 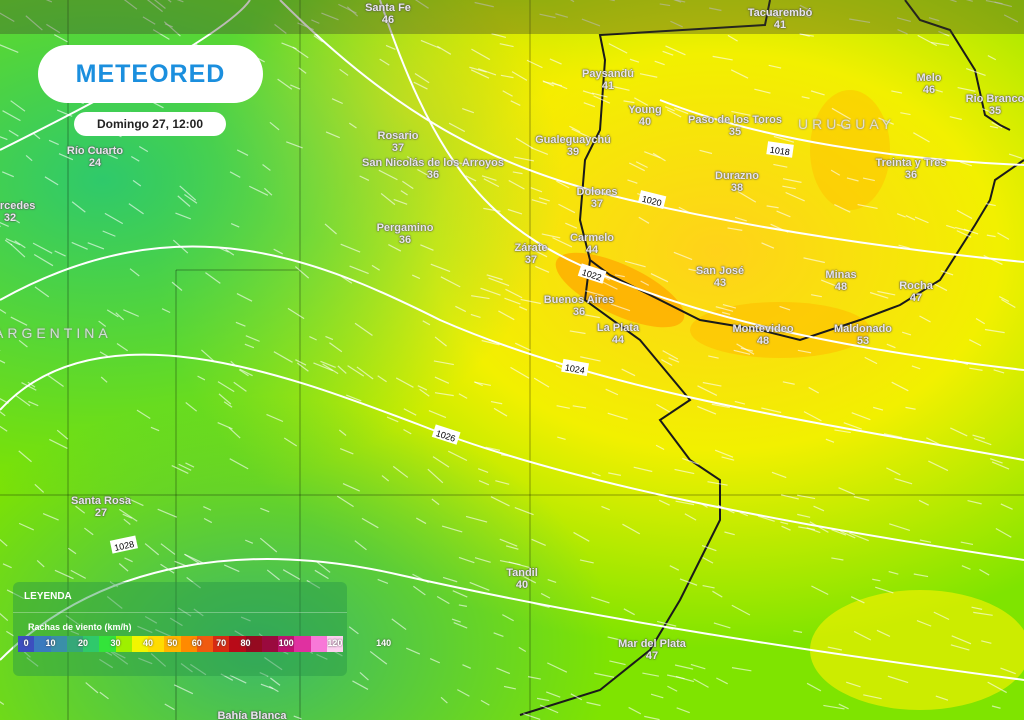 I want to click on city-label: Mercedes32, so click(x=17, y=212).